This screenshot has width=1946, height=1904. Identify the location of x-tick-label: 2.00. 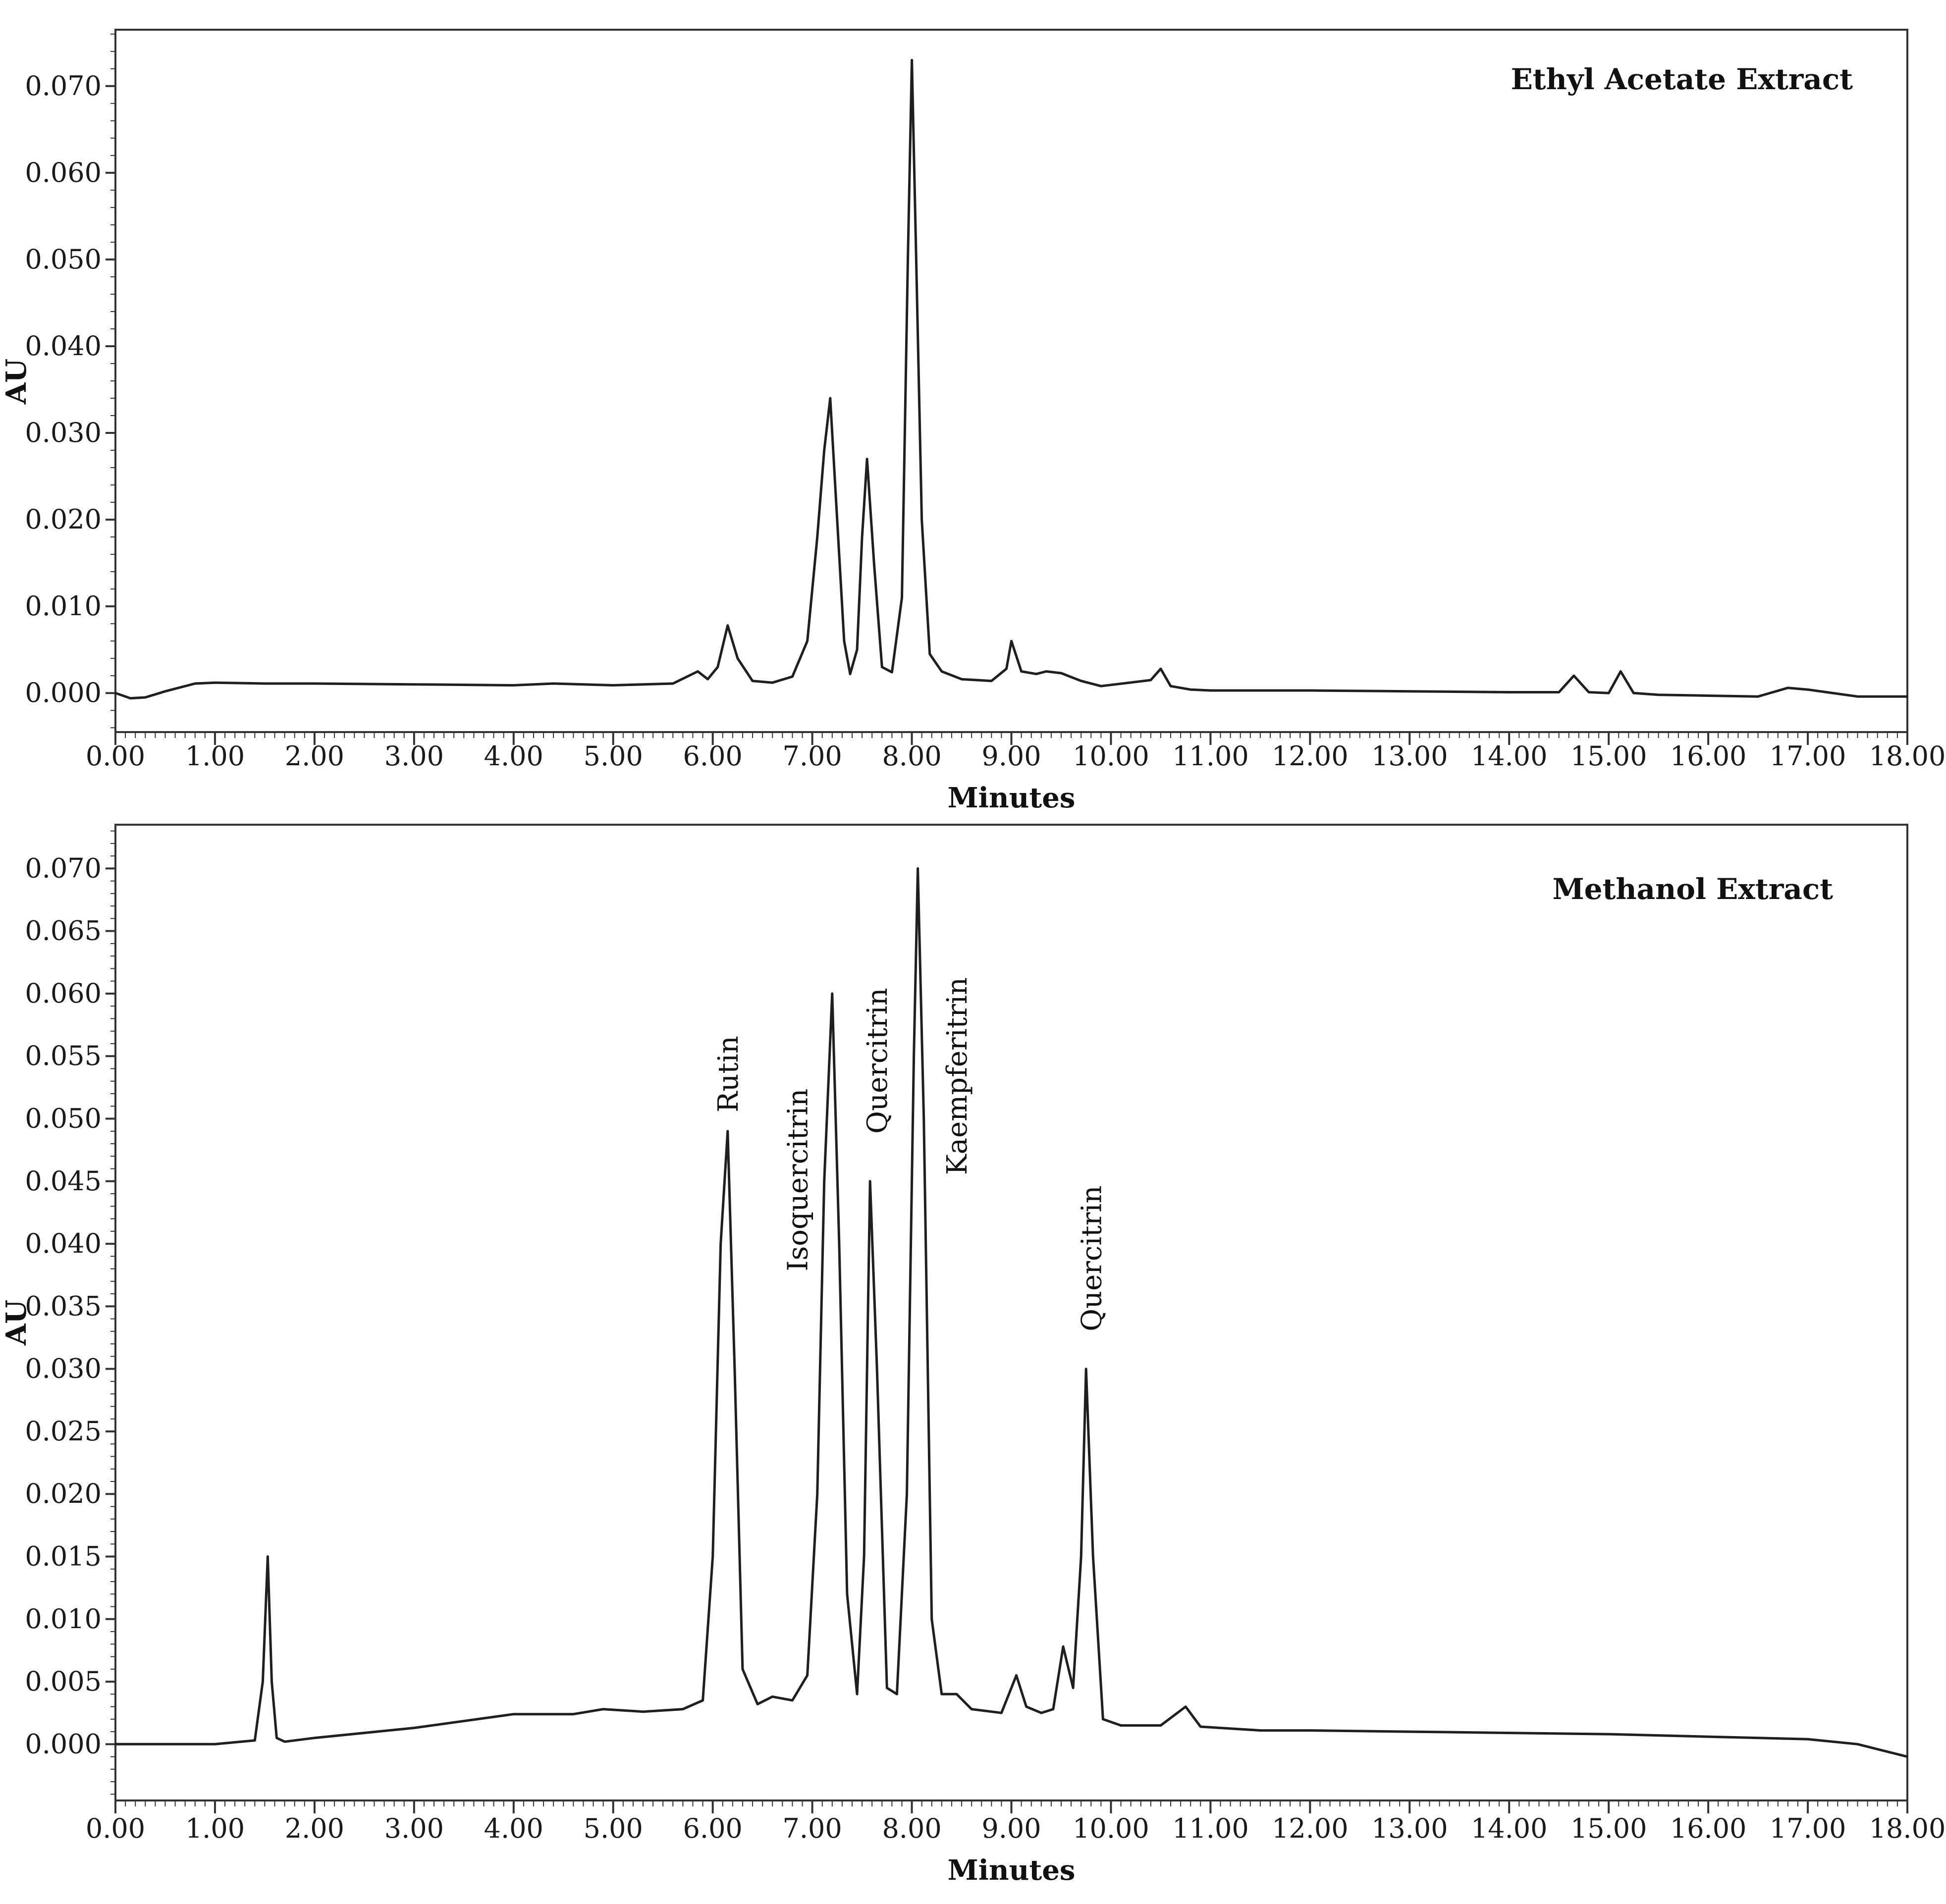
(314, 756).